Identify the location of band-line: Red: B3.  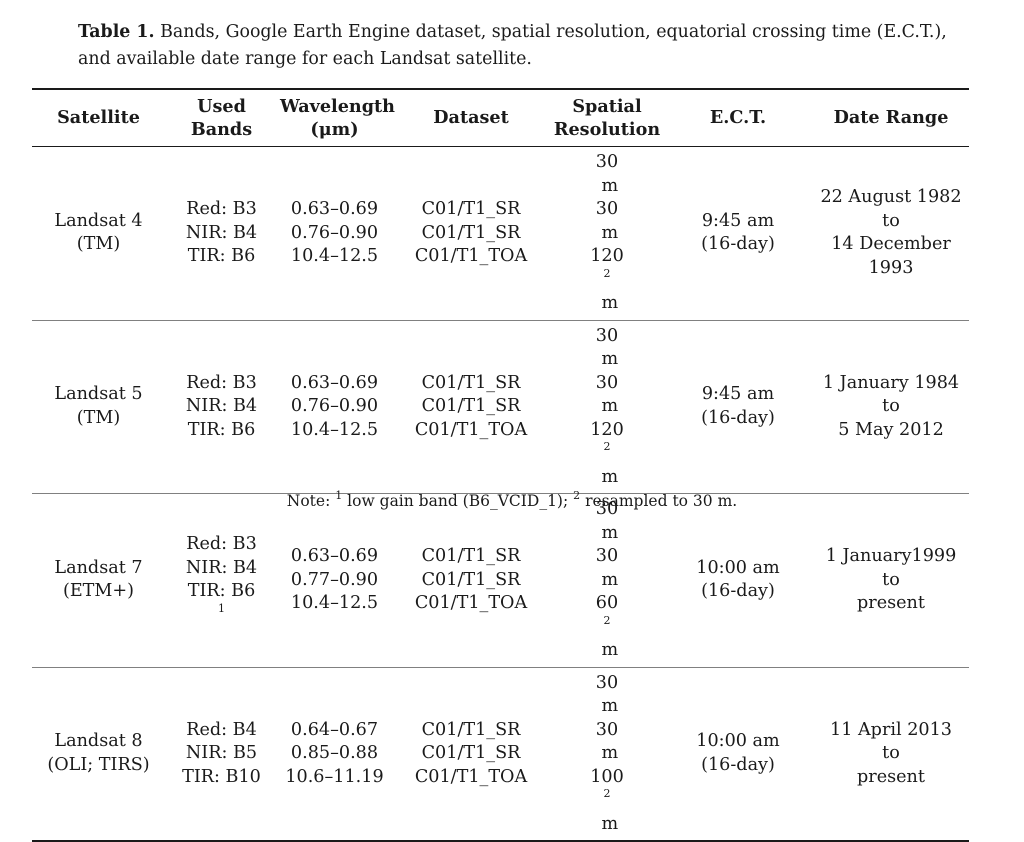
(221, 545).